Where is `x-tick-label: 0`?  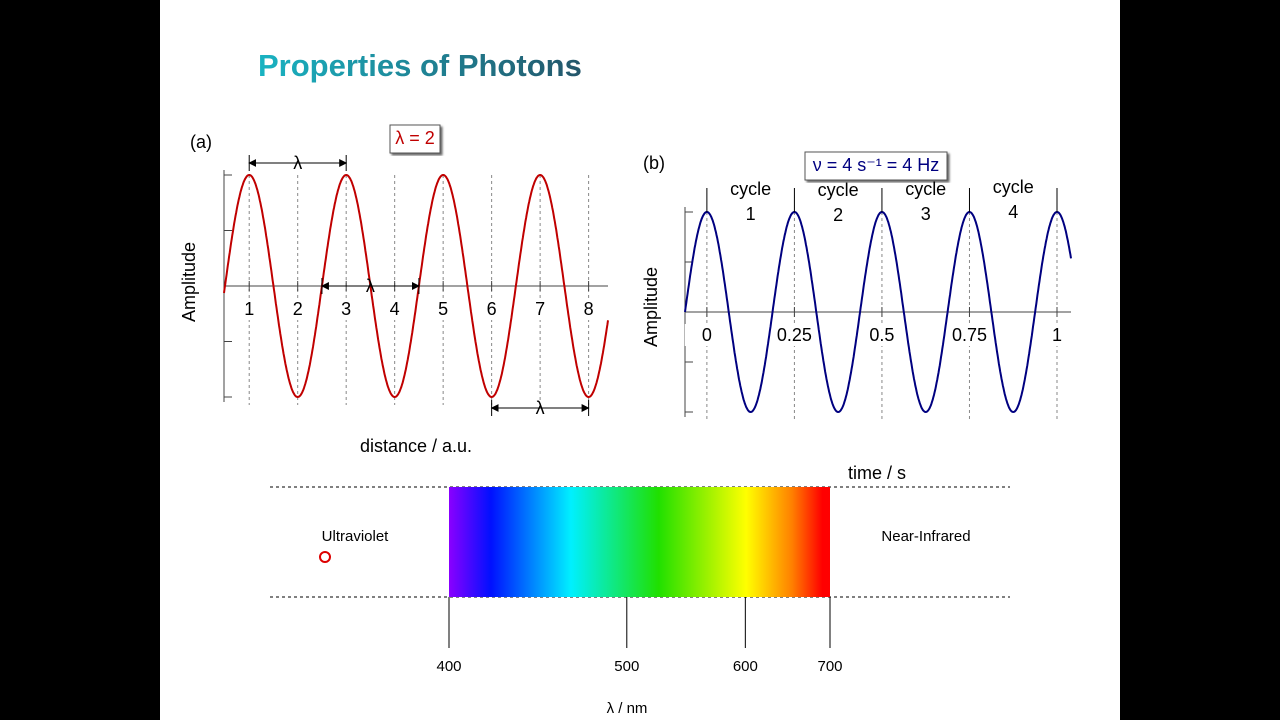 x-tick-label: 0 is located at coordinates (707, 335).